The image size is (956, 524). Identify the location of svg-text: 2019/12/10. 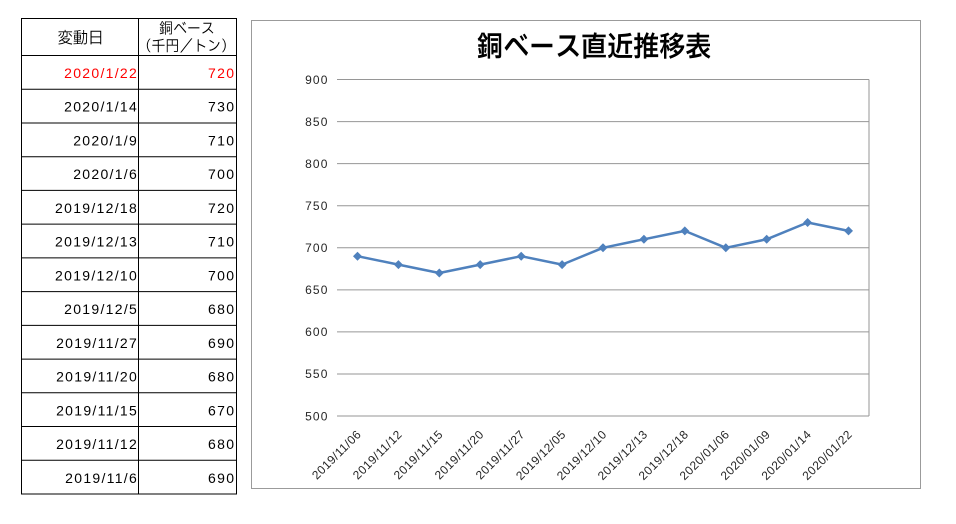
(96, 275).